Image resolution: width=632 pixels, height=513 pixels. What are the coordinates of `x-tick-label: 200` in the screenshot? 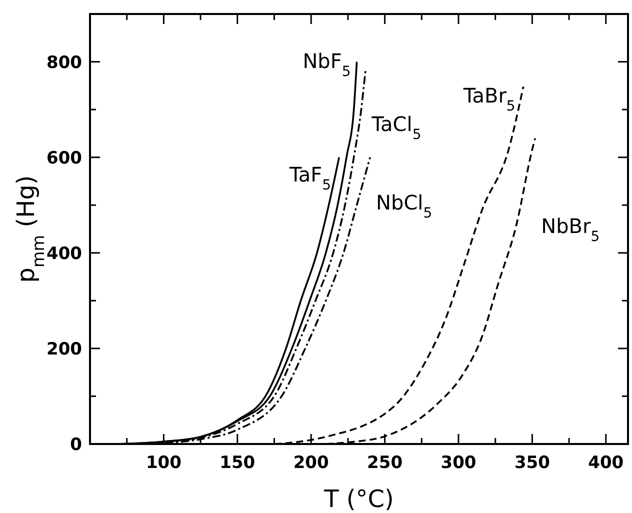 It's located at (311, 463).